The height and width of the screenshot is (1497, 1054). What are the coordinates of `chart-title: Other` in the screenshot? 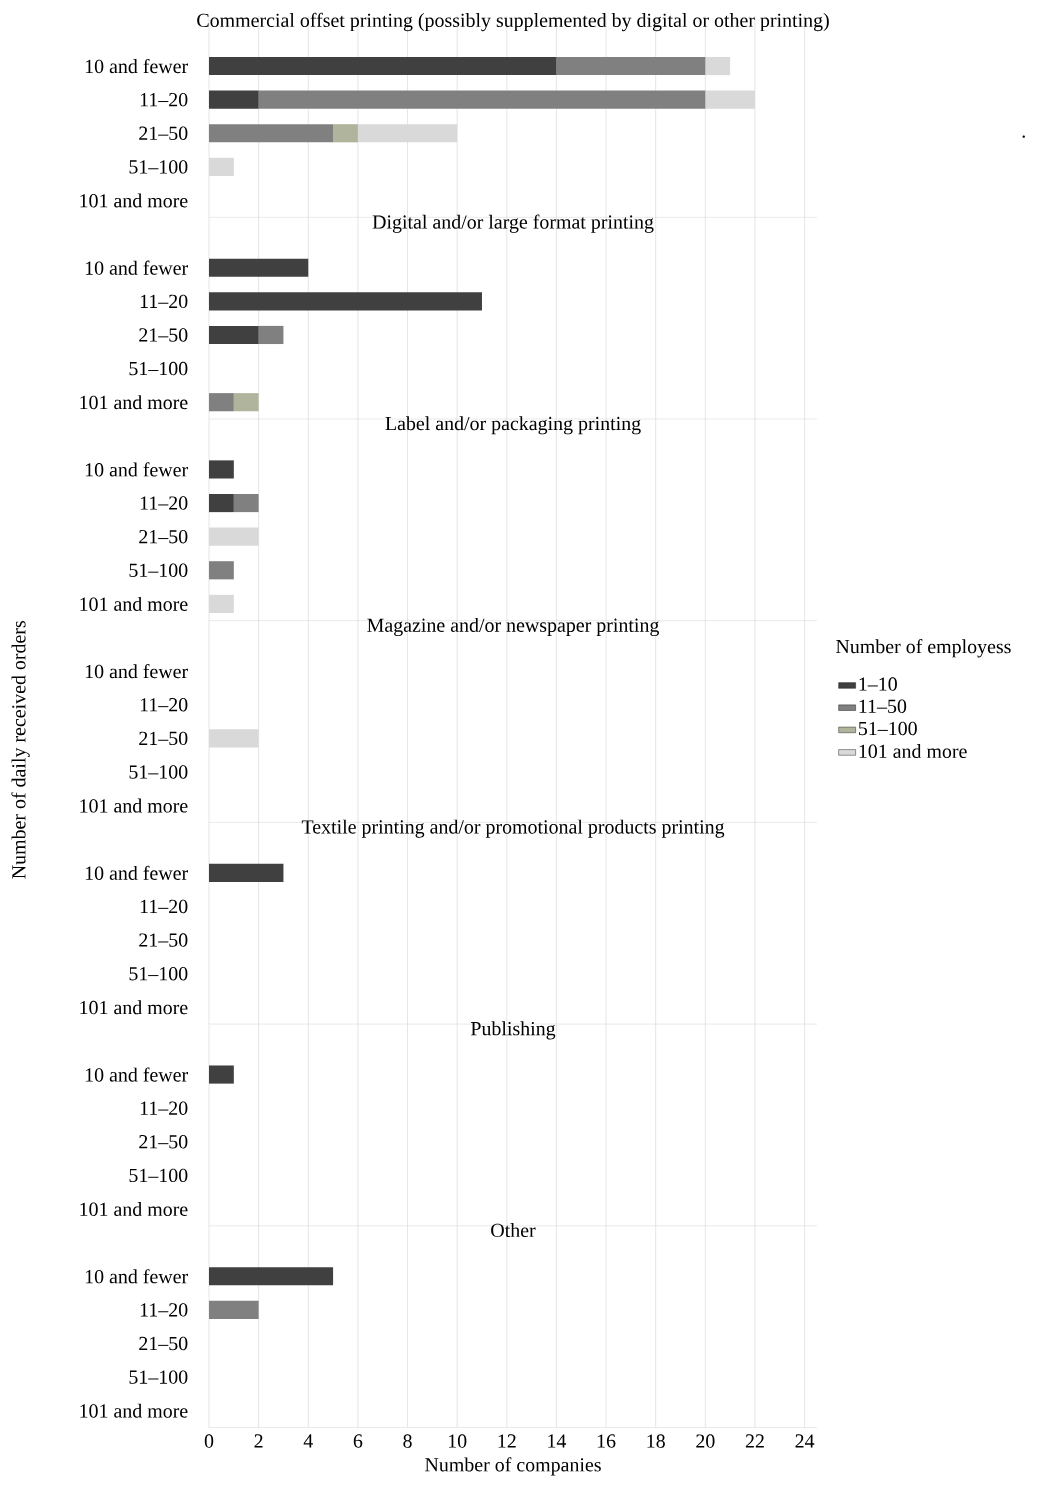 It's located at (513, 1230).